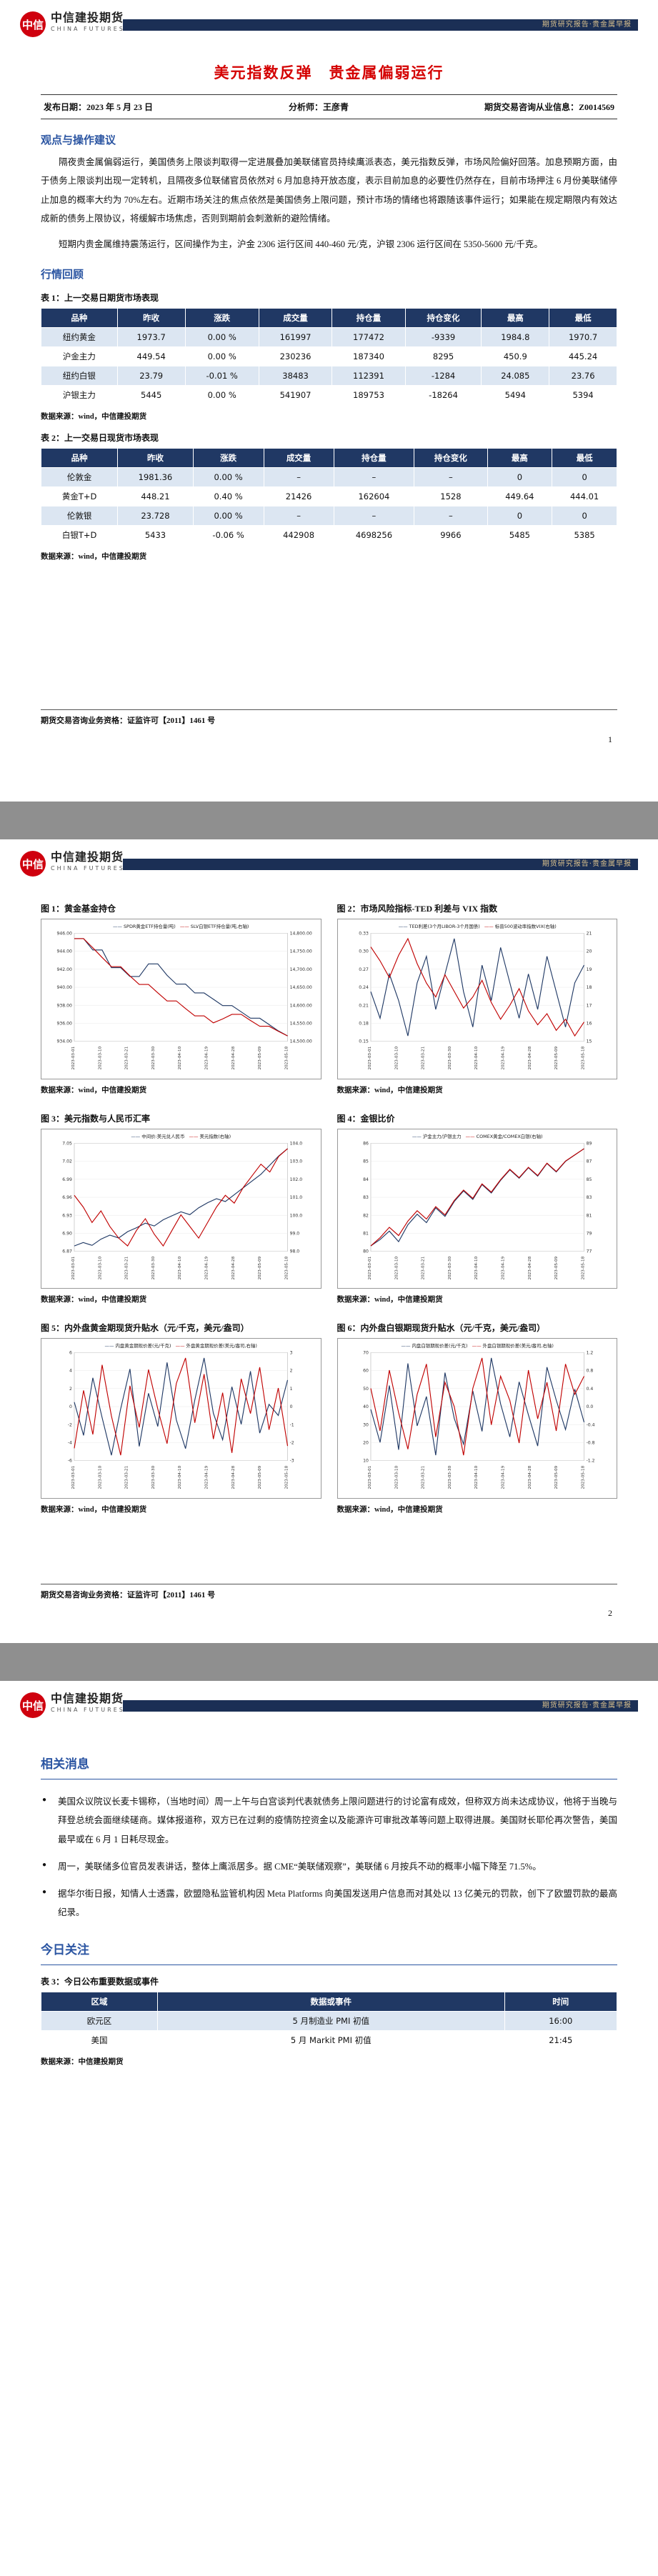 The image size is (658, 2576). Describe the element at coordinates (94, 557) in the screenshot. I see `table2-source: 数据来源：wind，中信建投期货` at that location.